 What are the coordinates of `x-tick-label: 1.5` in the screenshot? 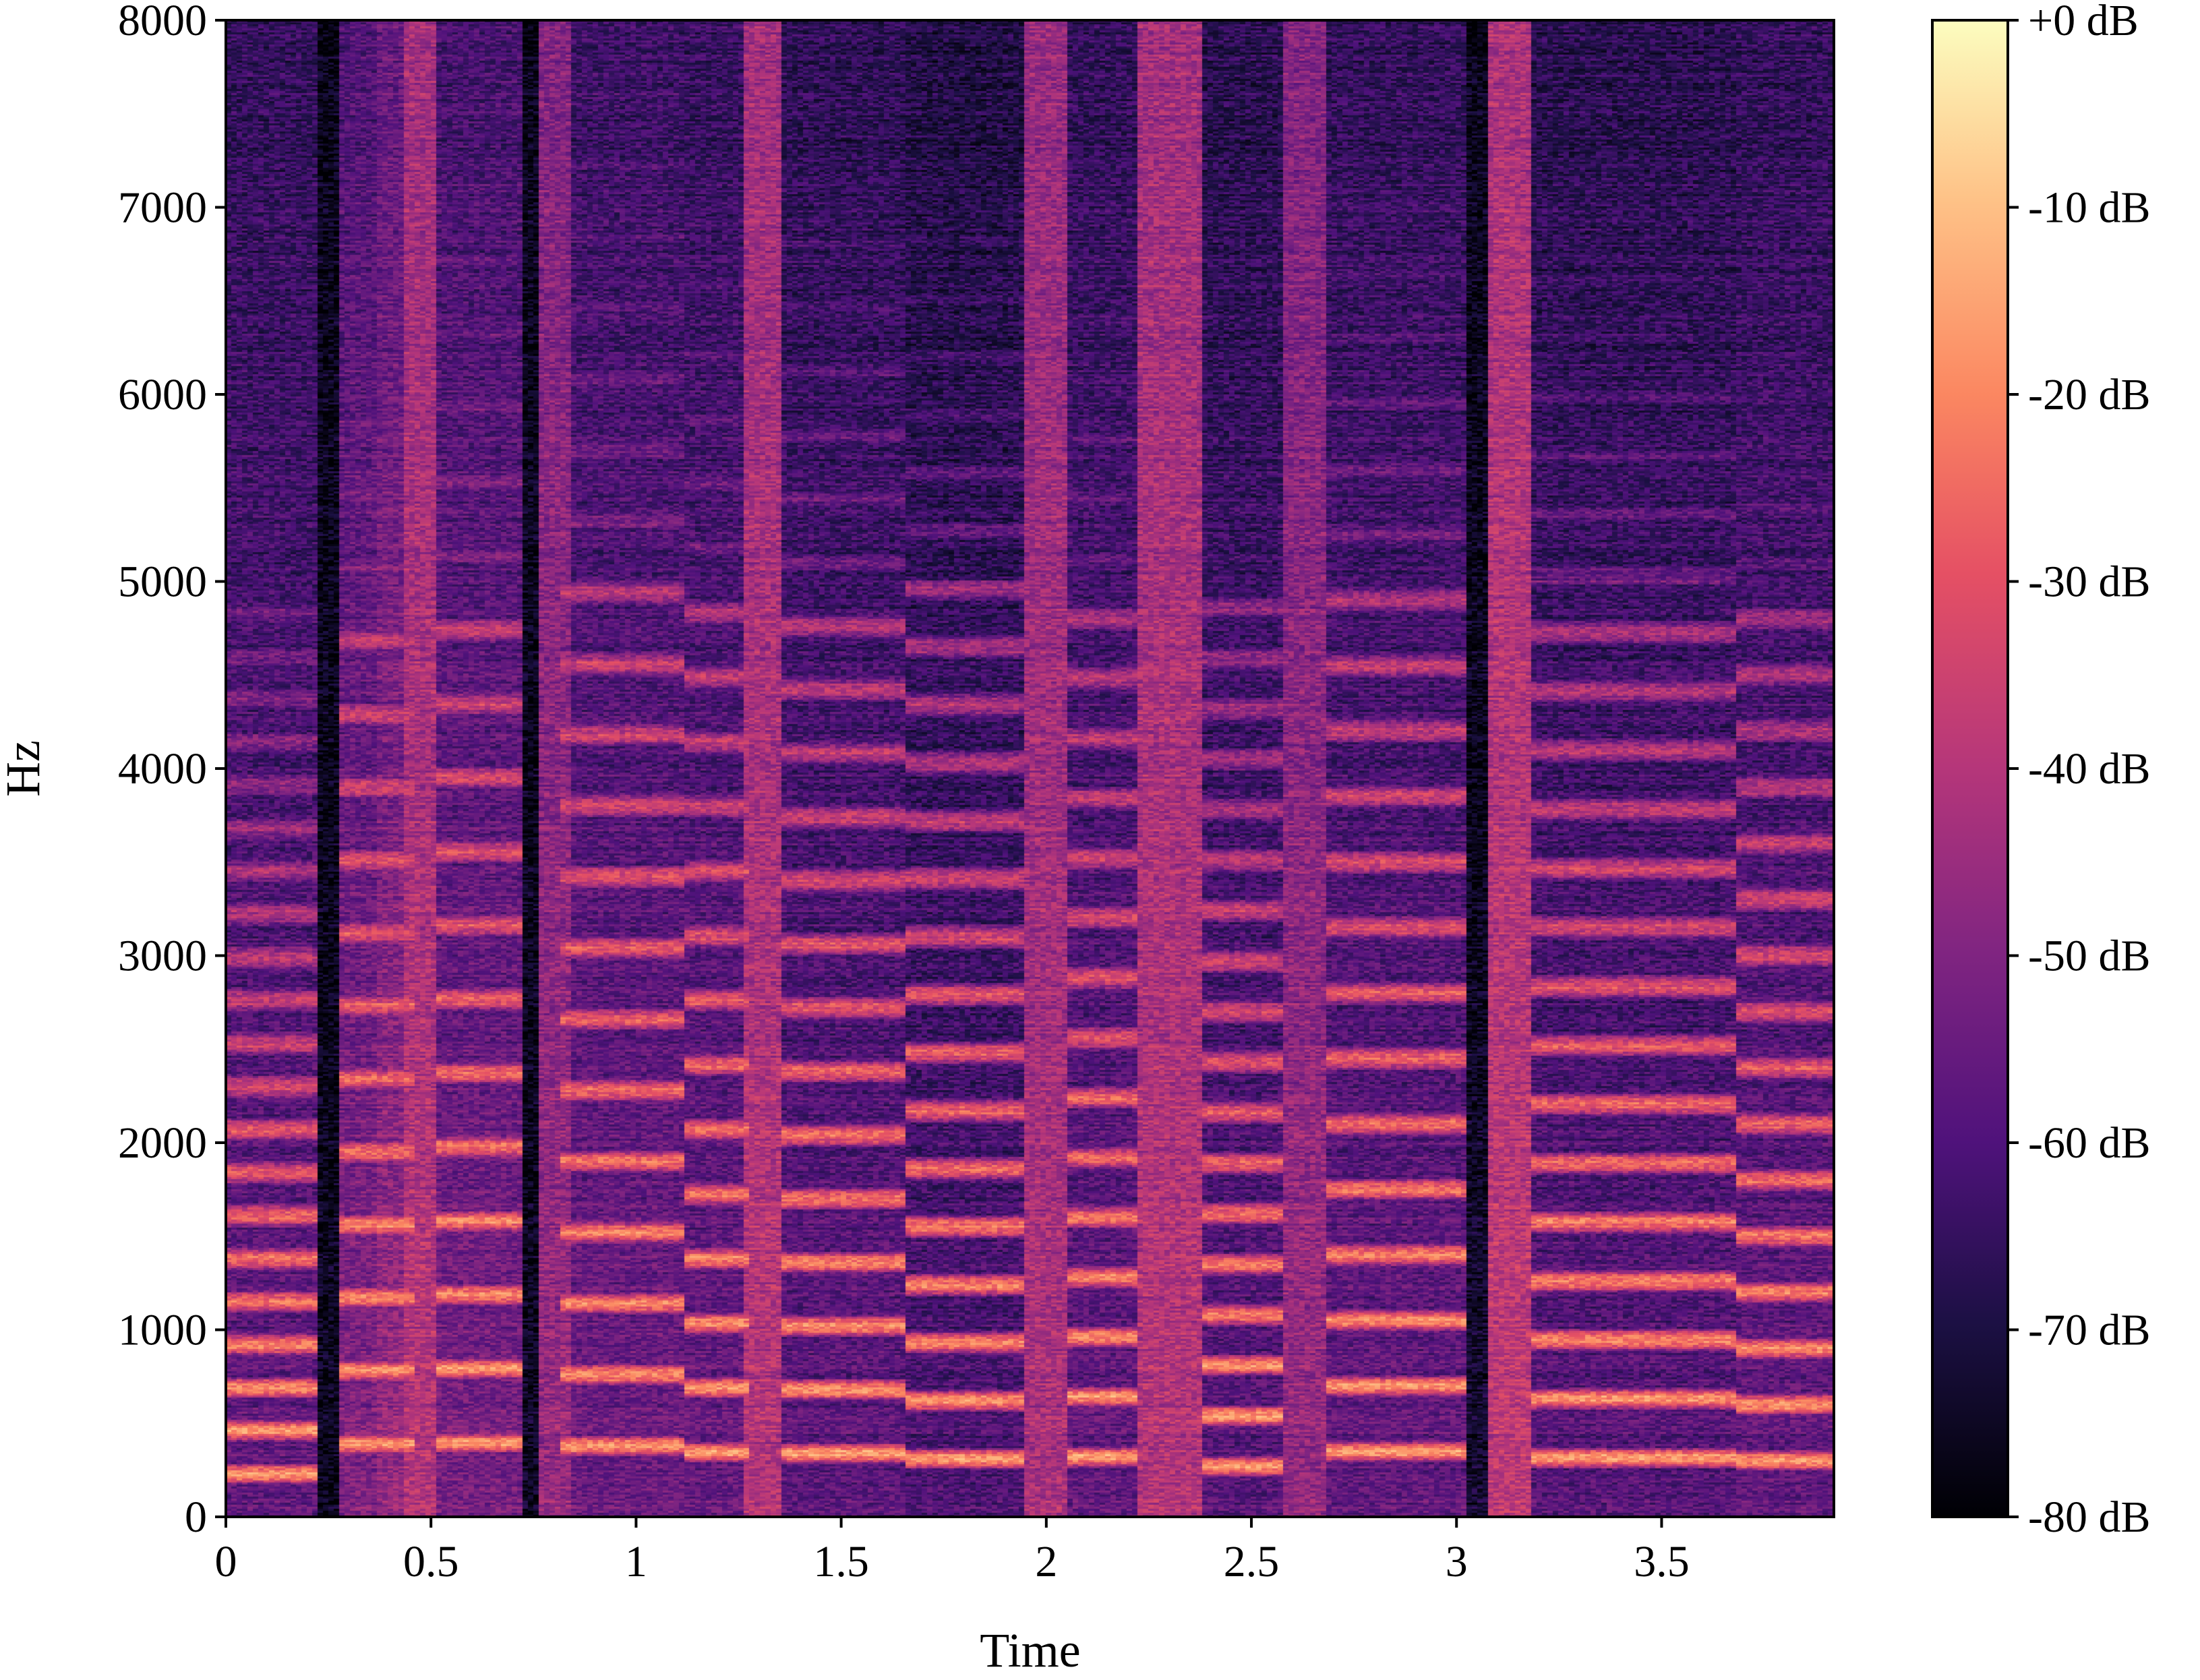 It's located at (841, 1561).